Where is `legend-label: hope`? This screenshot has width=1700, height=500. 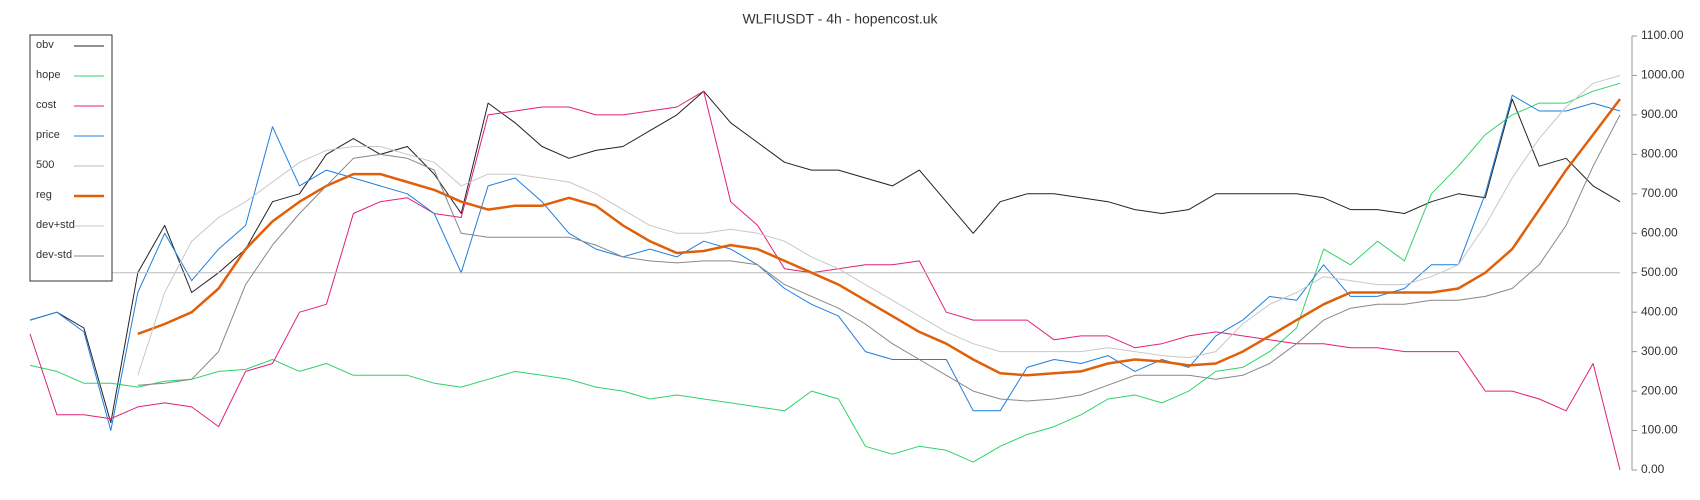
legend-label: hope is located at coordinates (48, 75).